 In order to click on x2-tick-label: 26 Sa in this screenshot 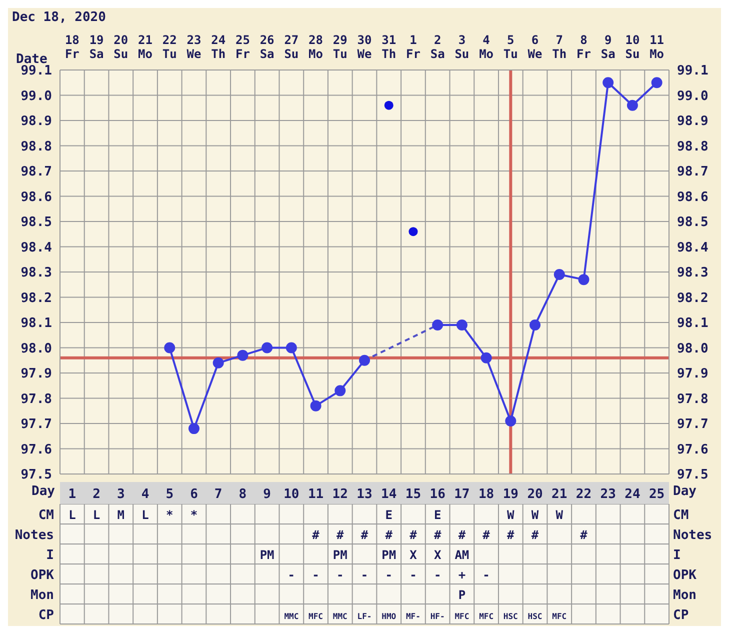, I will do `click(267, 47)`.